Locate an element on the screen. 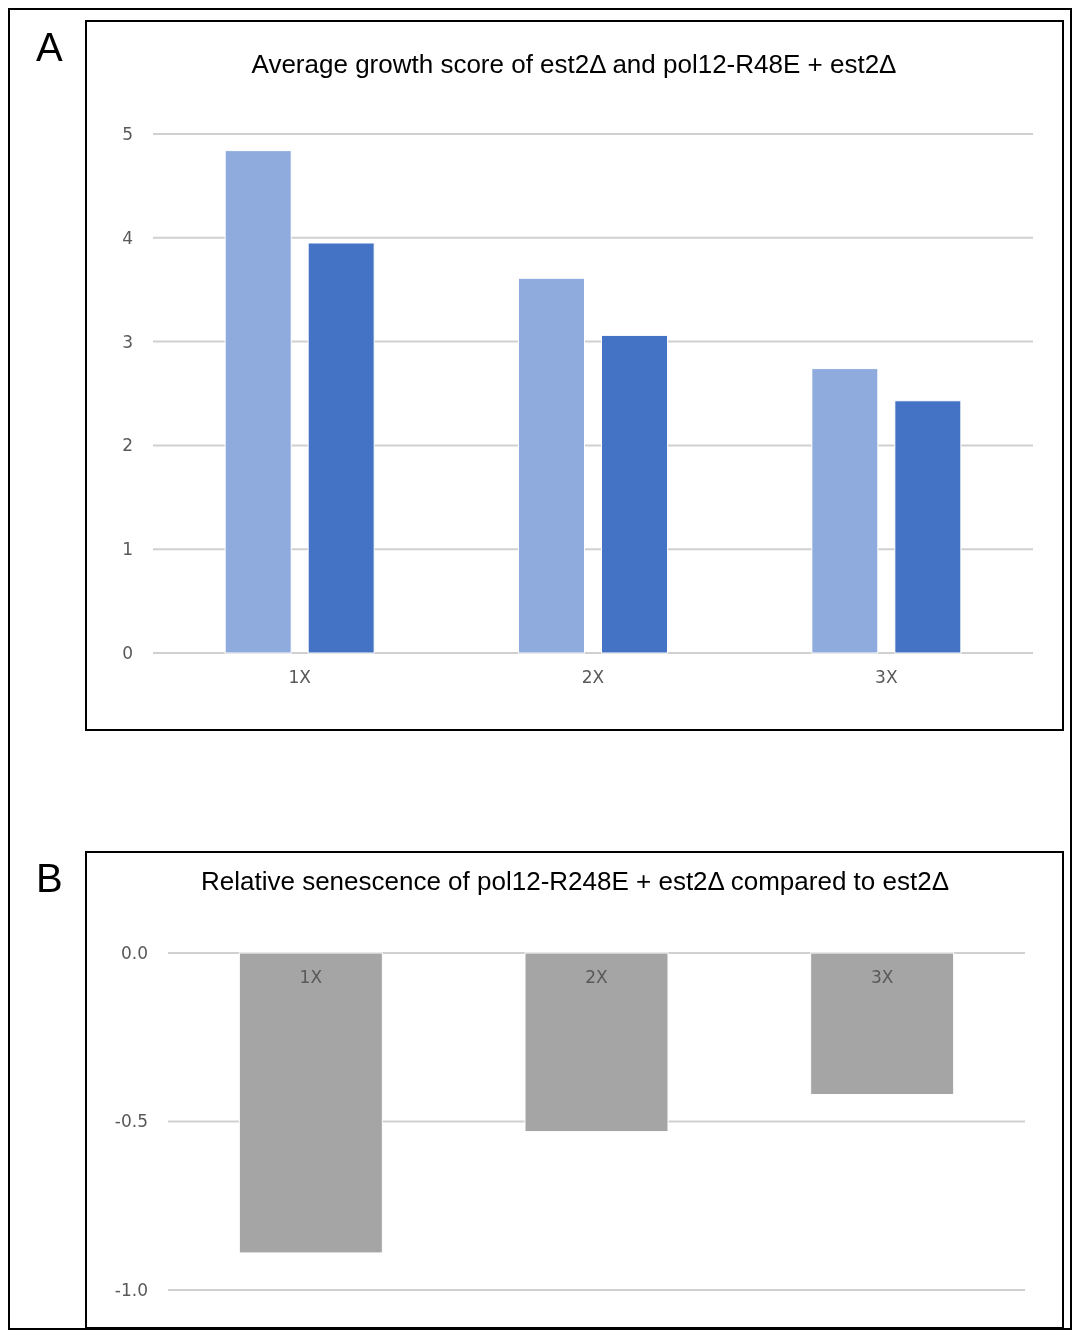  chart-title: Relative senescence of pol12-R248E + est2Δ compared to est2Δ is located at coordinates (575, 881).